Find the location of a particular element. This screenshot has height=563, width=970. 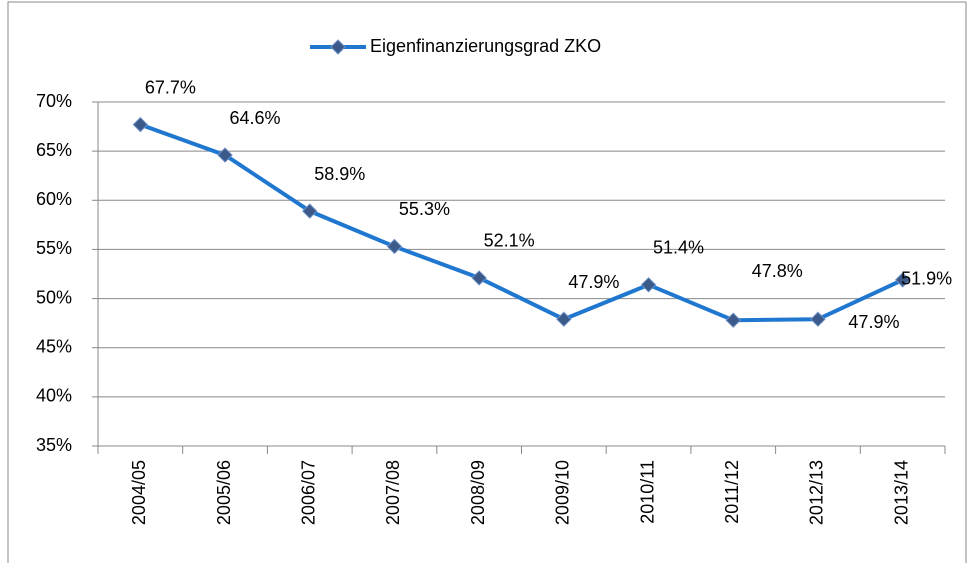

y-tick-label: 70% is located at coordinates (54, 101).